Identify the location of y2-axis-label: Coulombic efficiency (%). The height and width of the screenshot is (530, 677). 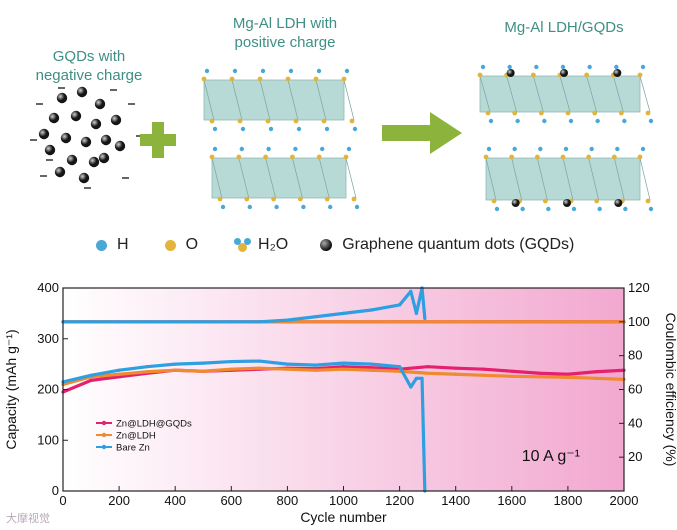
(670, 390).